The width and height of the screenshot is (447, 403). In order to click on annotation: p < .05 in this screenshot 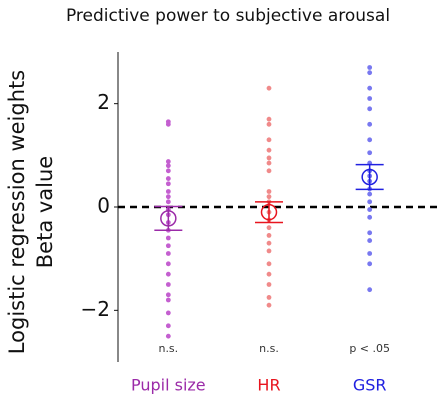, I will do `click(369, 348)`.